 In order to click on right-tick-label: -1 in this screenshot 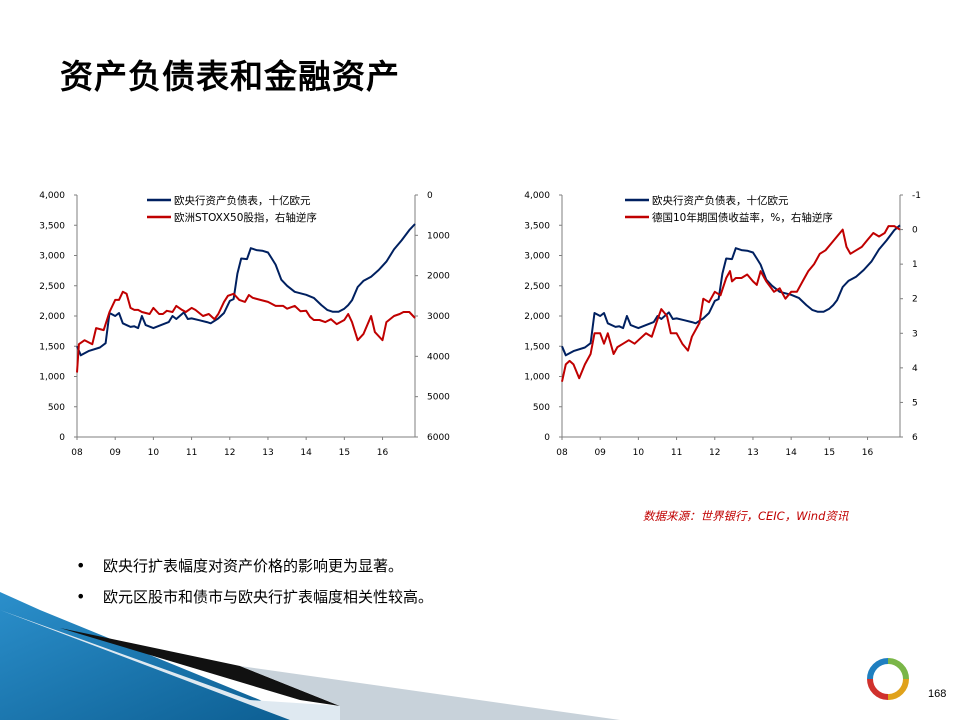, I will do `click(916, 196)`.